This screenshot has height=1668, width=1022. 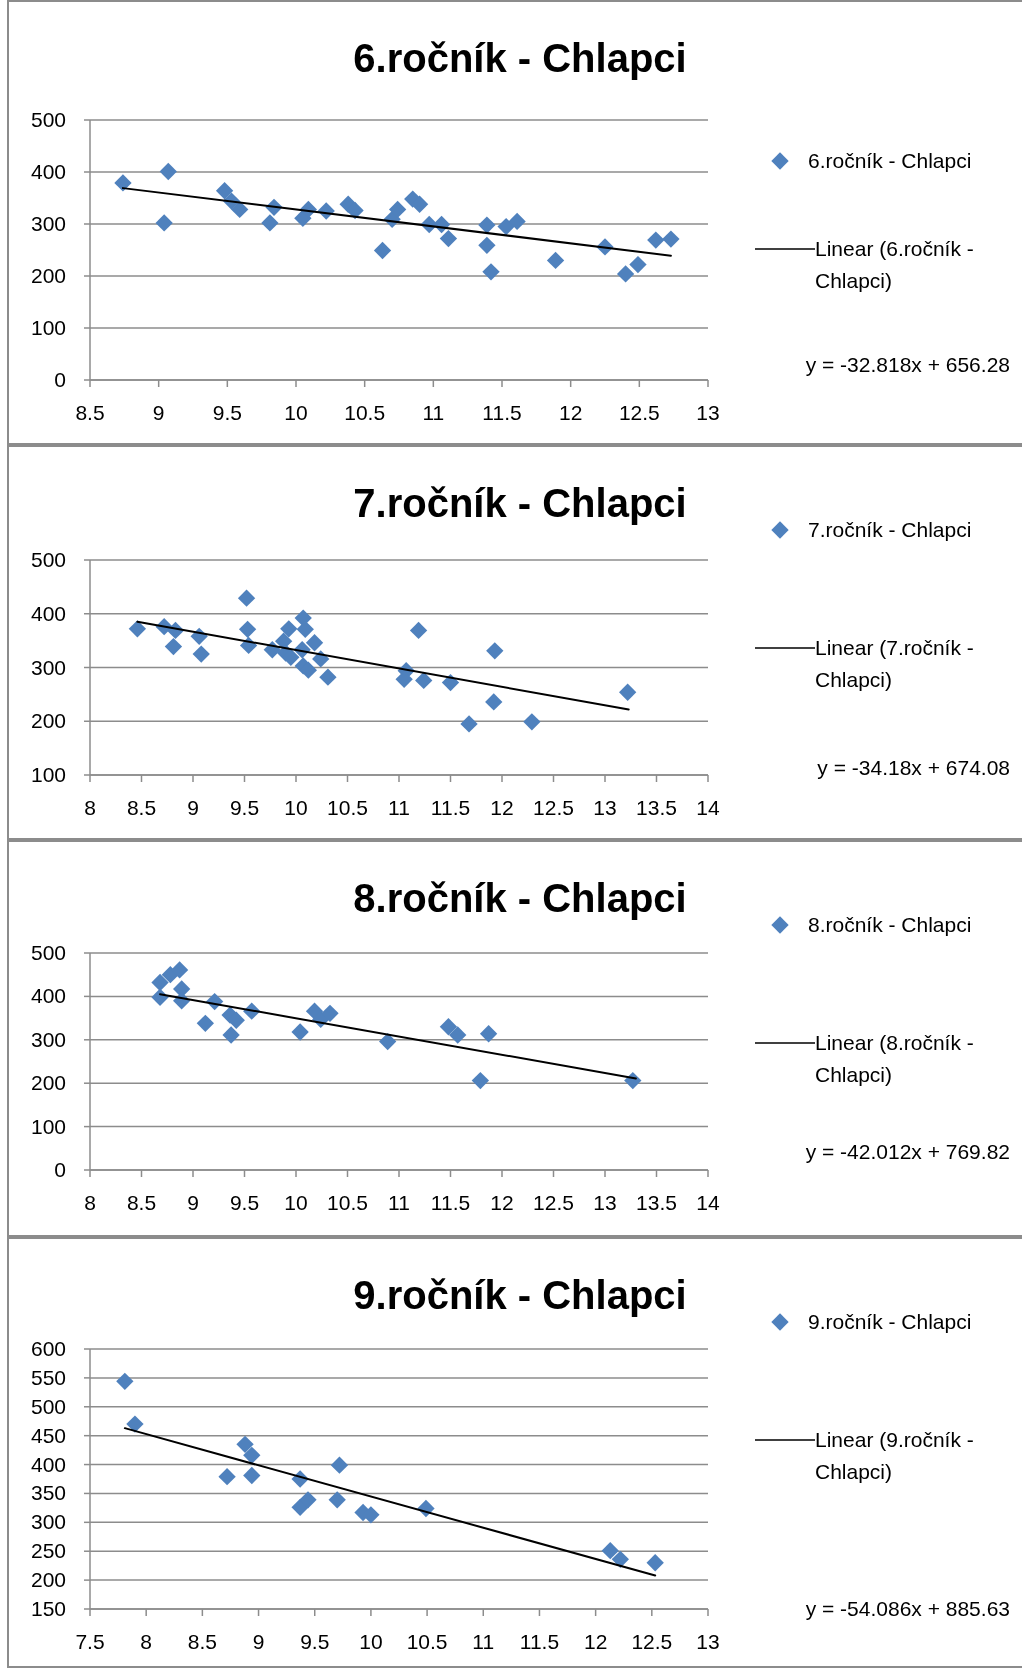 I want to click on x-tick-label: 7.5, so click(x=90, y=1641).